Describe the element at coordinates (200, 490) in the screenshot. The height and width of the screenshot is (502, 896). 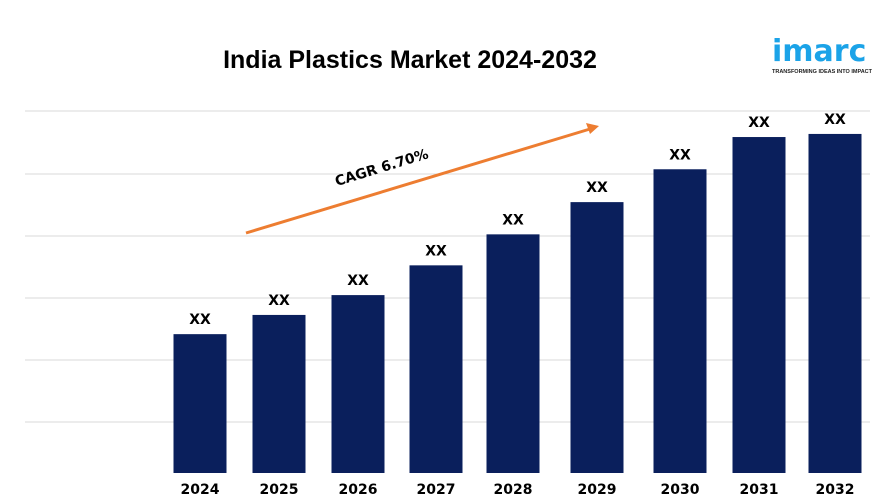
I see `x-tick-label: 2024` at that location.